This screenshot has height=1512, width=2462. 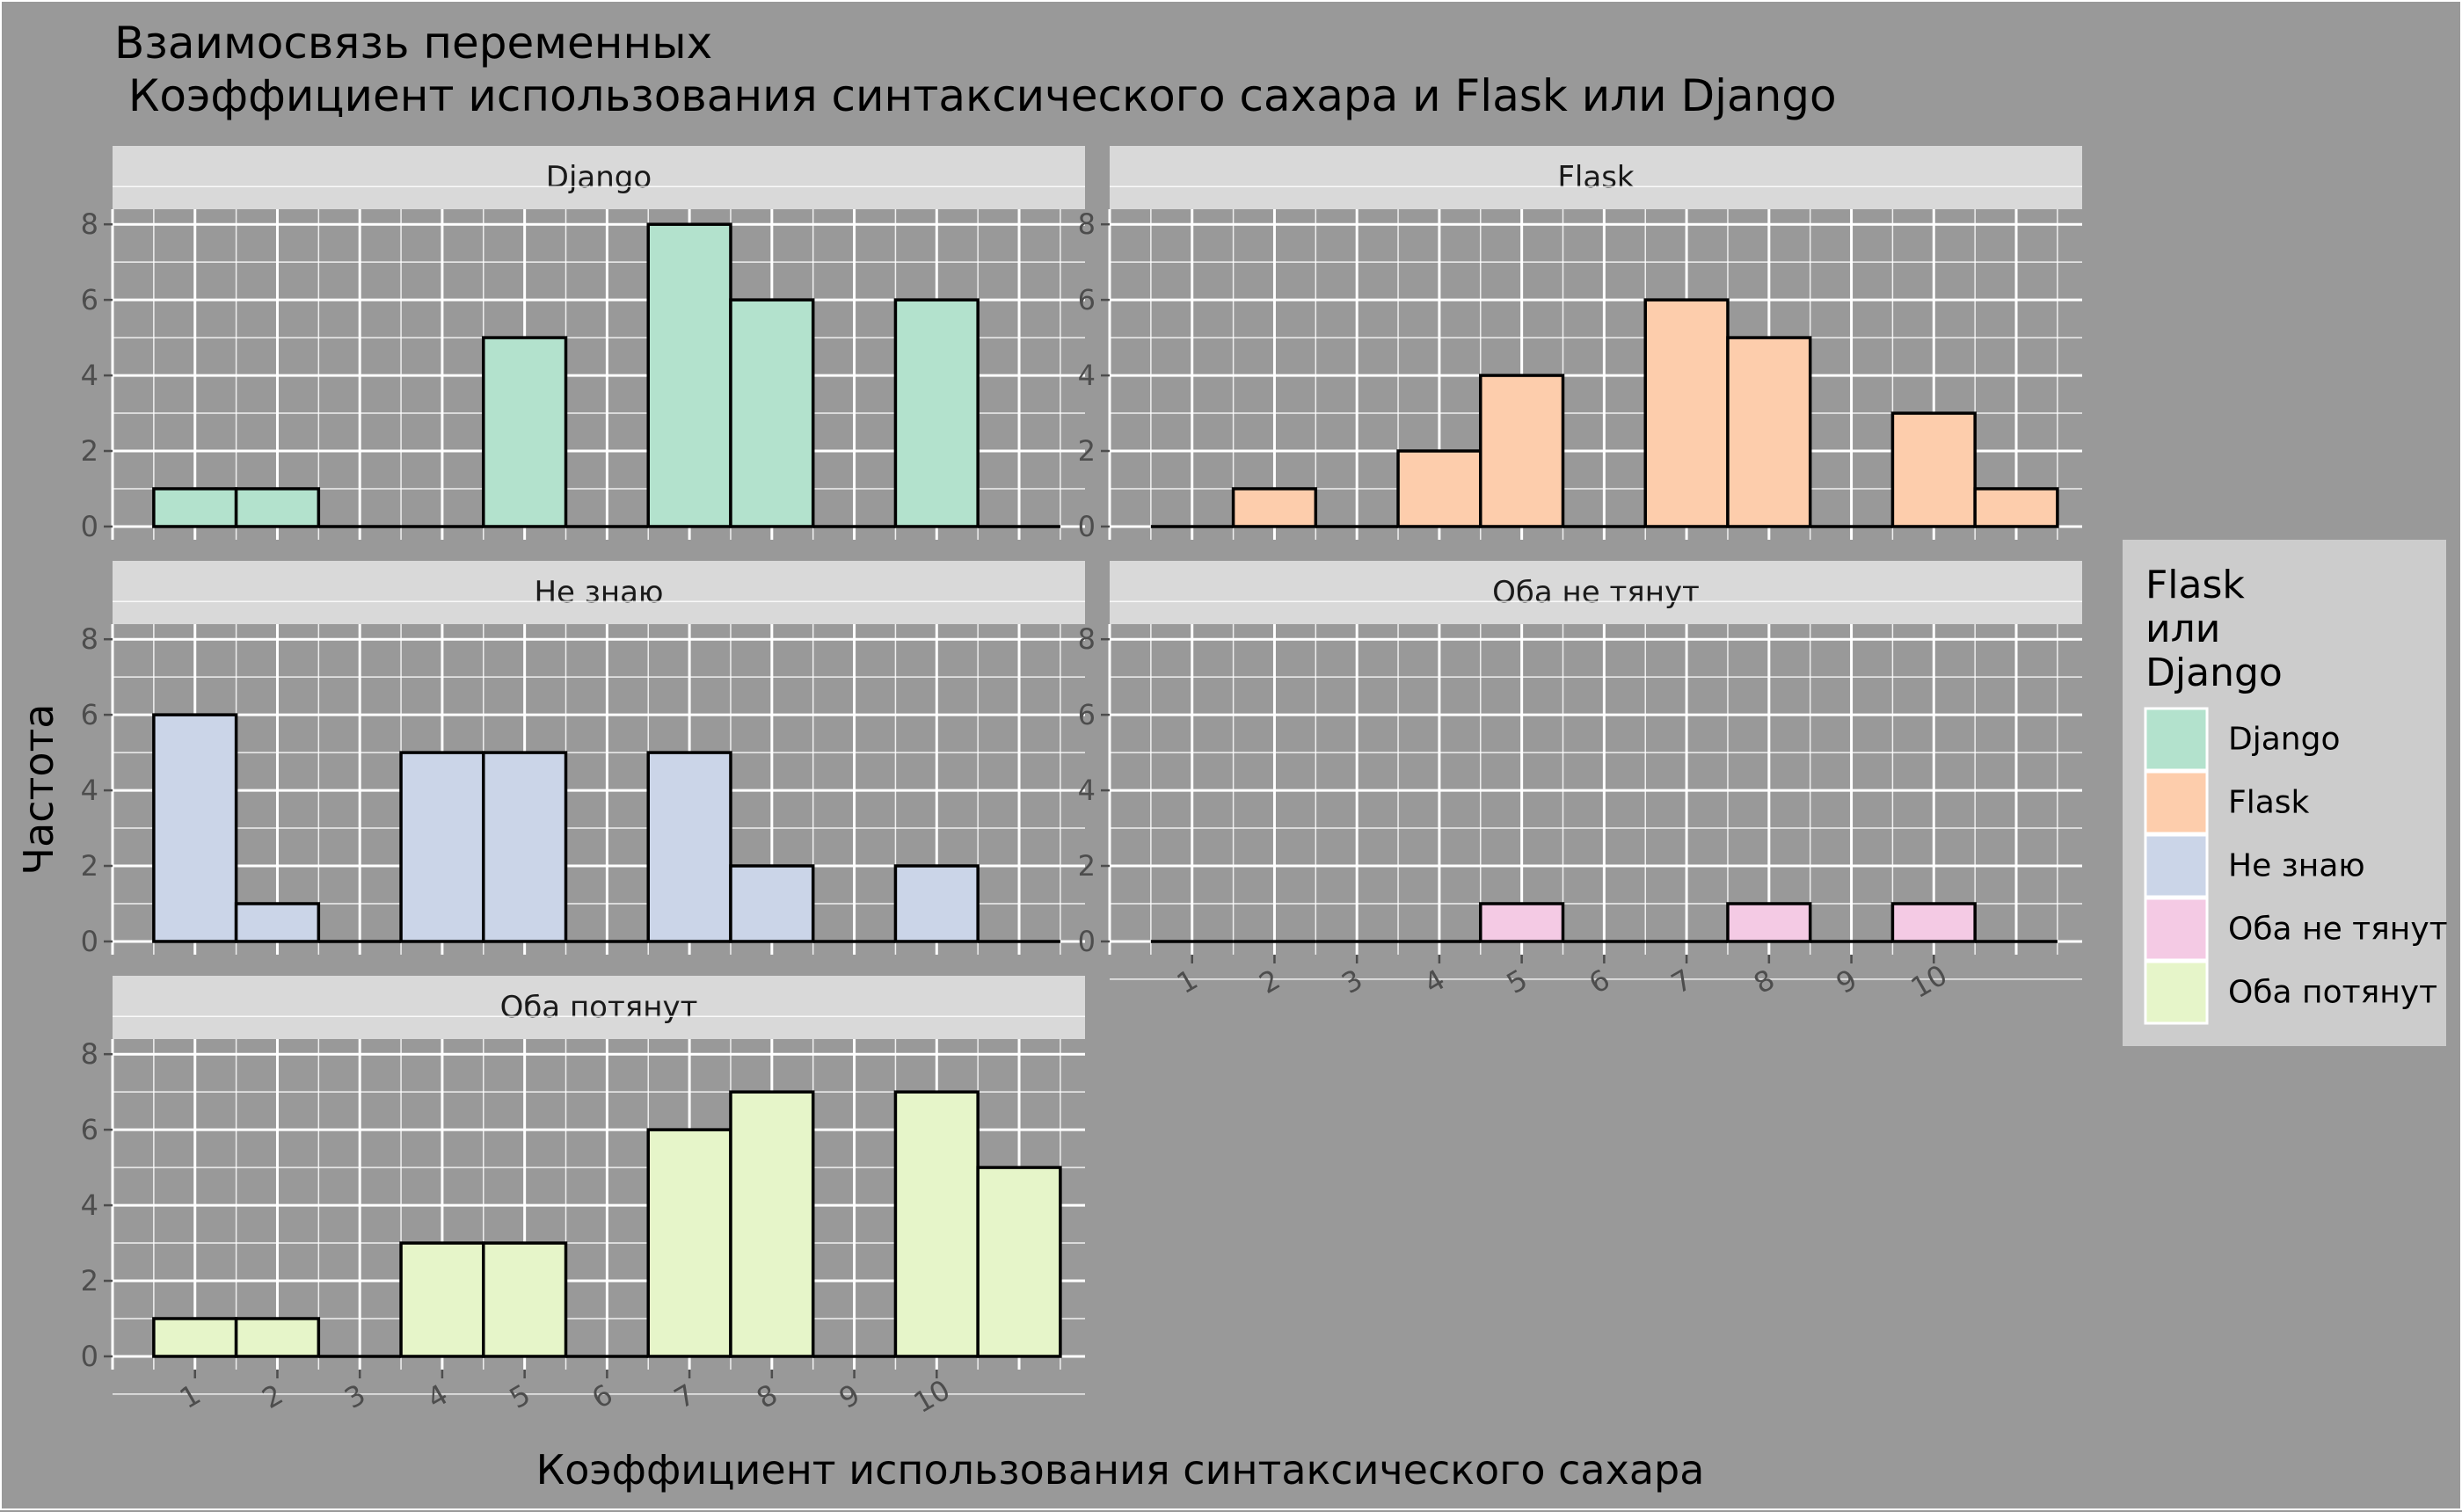 What do you see at coordinates (2338, 930) in the screenshot?
I see `legend-label: Оба не тянут` at bounding box center [2338, 930].